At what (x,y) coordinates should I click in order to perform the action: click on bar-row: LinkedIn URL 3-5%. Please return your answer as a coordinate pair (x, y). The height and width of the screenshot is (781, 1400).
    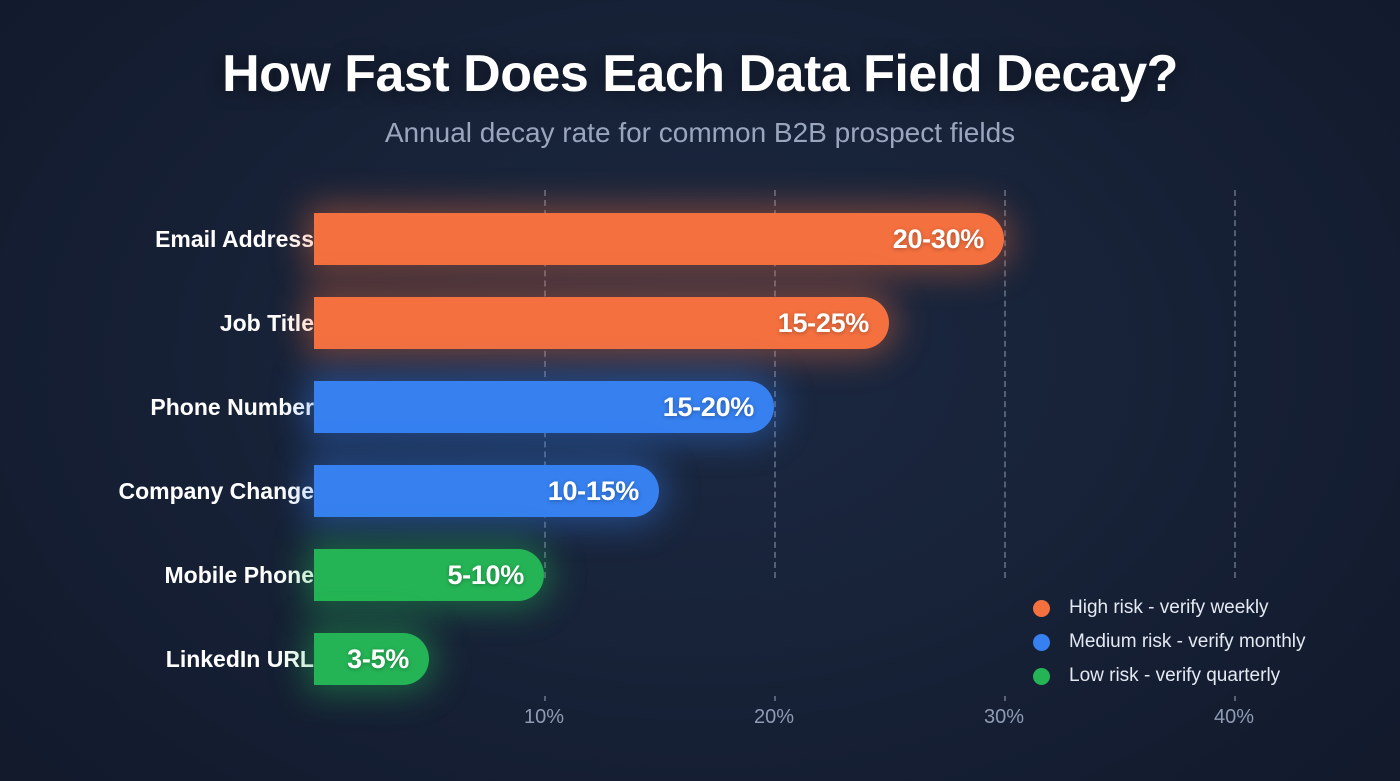
    Looking at the image, I should click on (700, 659).